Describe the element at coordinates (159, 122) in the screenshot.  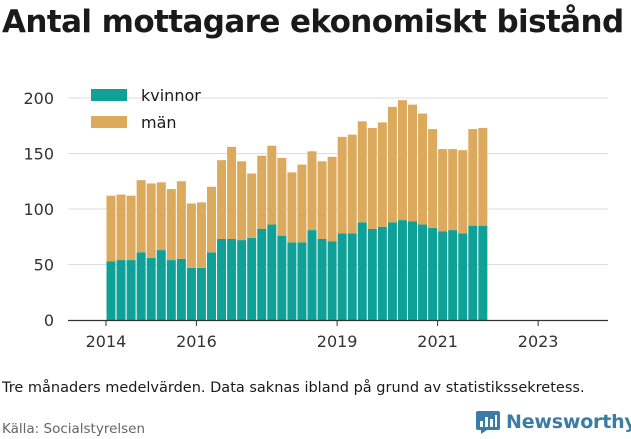
I see `legend-label-man: män` at that location.